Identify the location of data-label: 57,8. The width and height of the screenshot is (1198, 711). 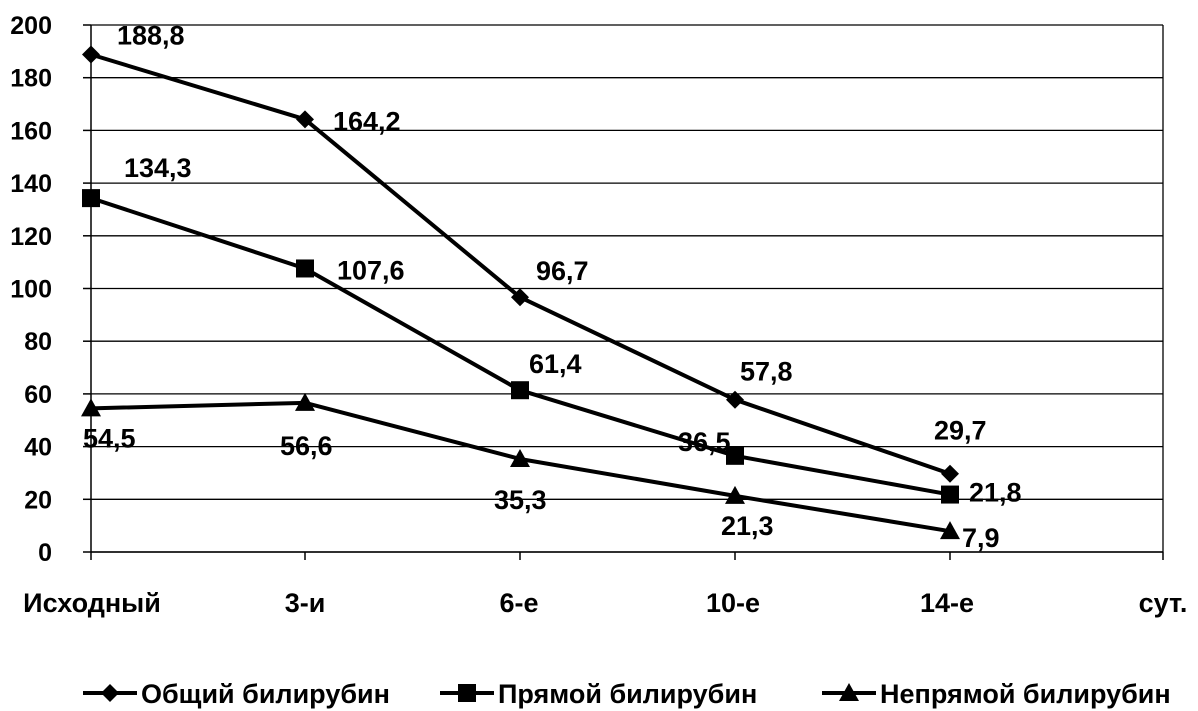
(766, 372).